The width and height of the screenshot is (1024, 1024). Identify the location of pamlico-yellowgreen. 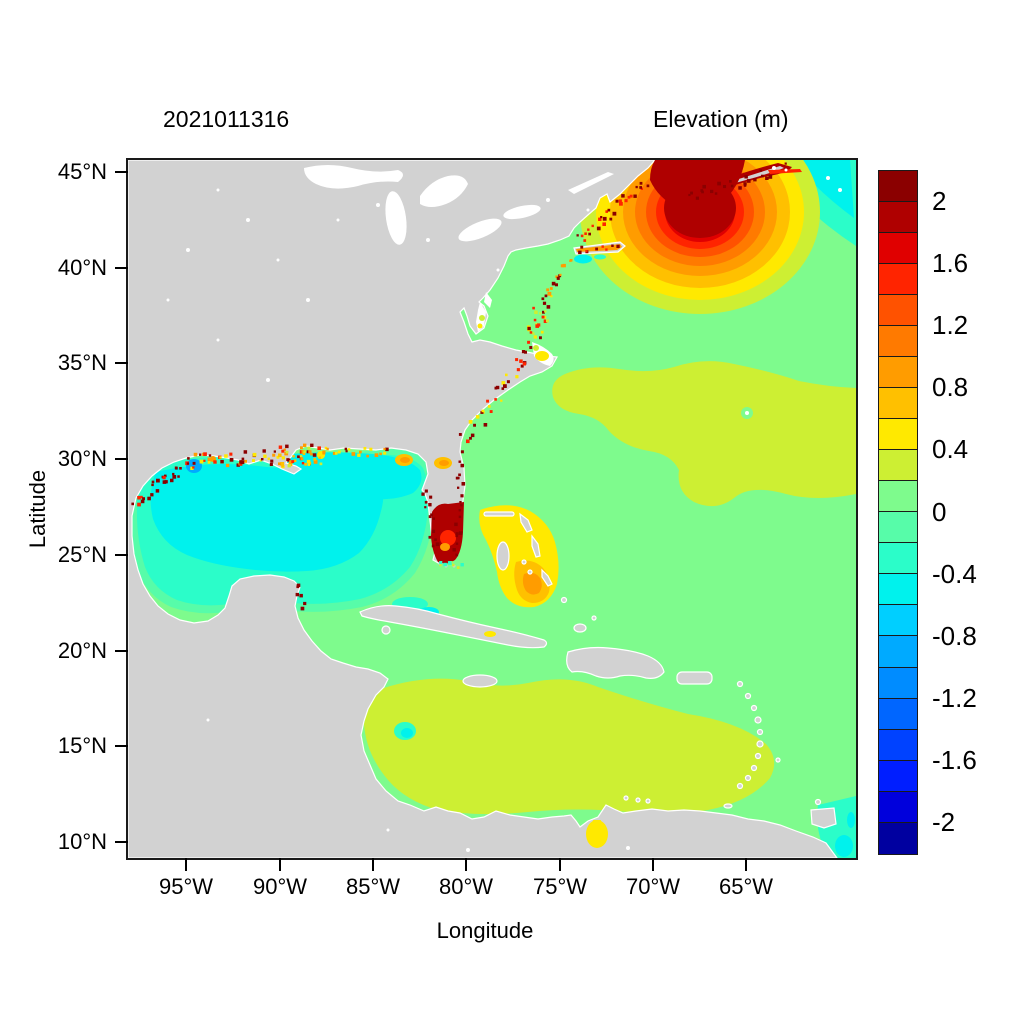
(536, 348).